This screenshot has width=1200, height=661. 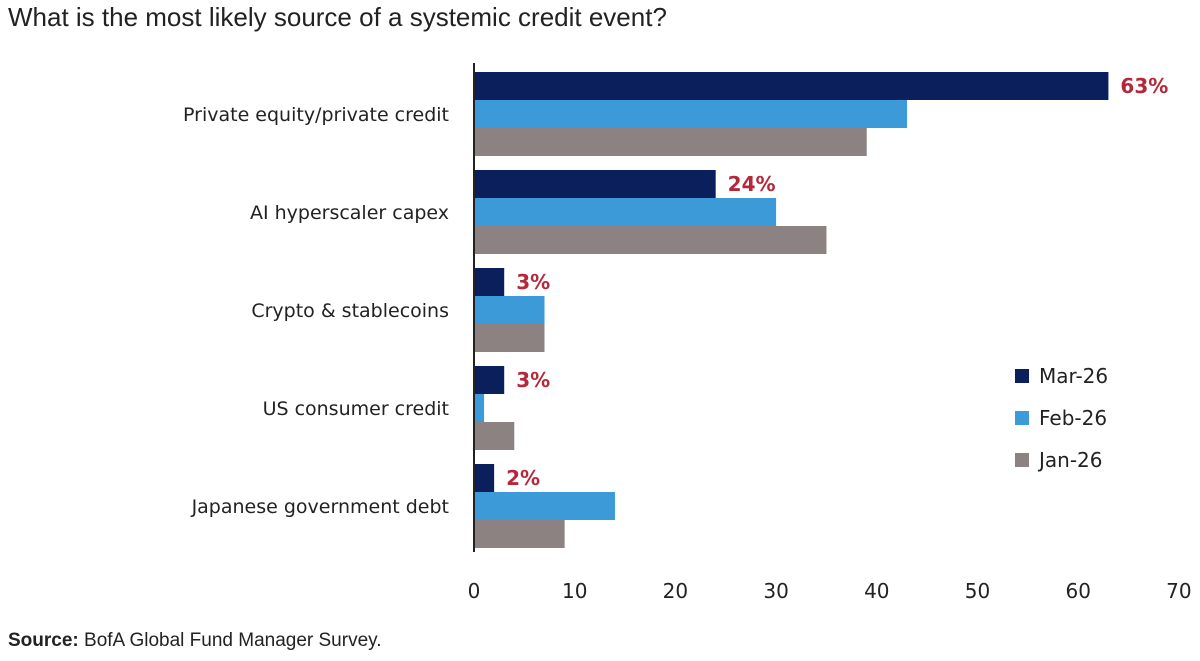 What do you see at coordinates (1073, 376) in the screenshot?
I see `legend-label: Mar-26` at bounding box center [1073, 376].